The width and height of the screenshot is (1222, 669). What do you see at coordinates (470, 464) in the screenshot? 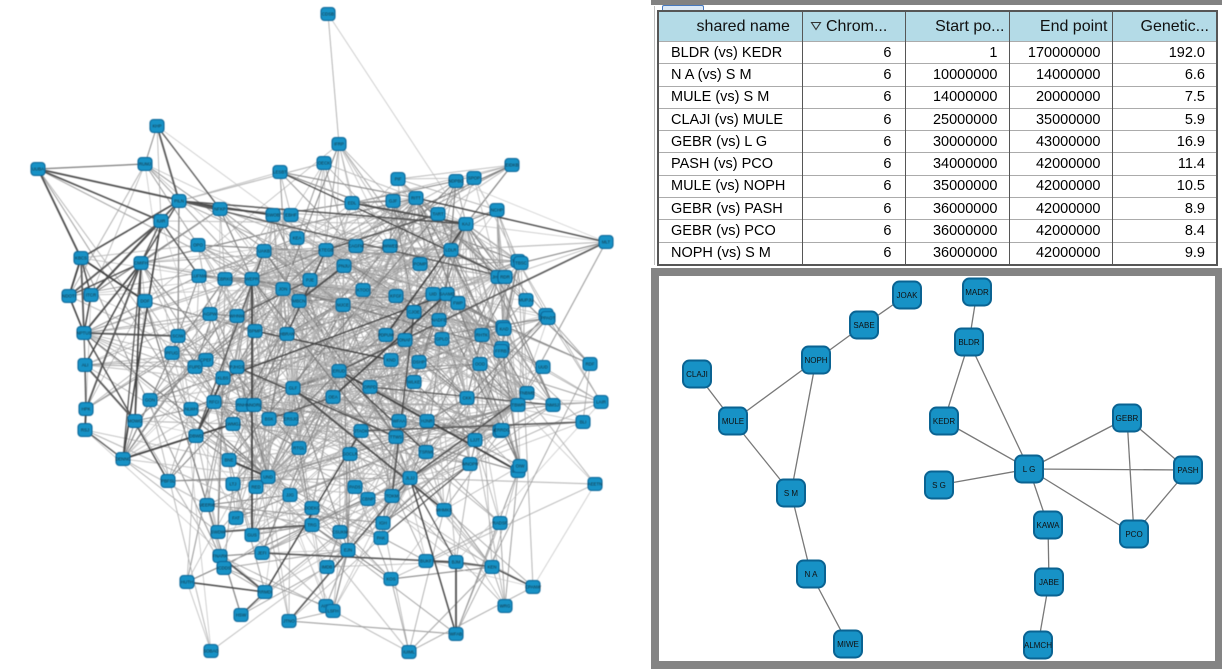
I see `svg-text: WNOPN` at bounding box center [470, 464].